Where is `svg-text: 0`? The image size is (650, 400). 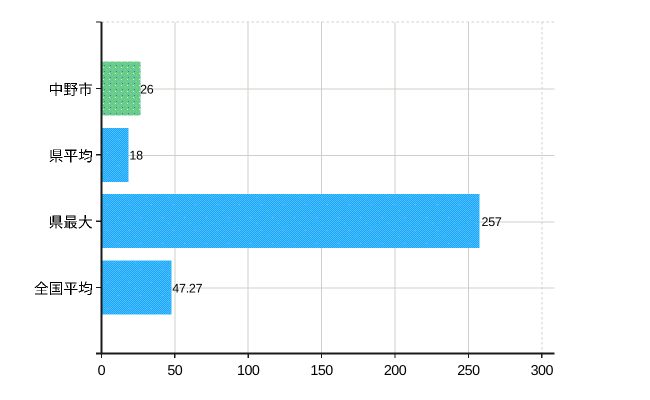 svg-text: 0 is located at coordinates (102, 371).